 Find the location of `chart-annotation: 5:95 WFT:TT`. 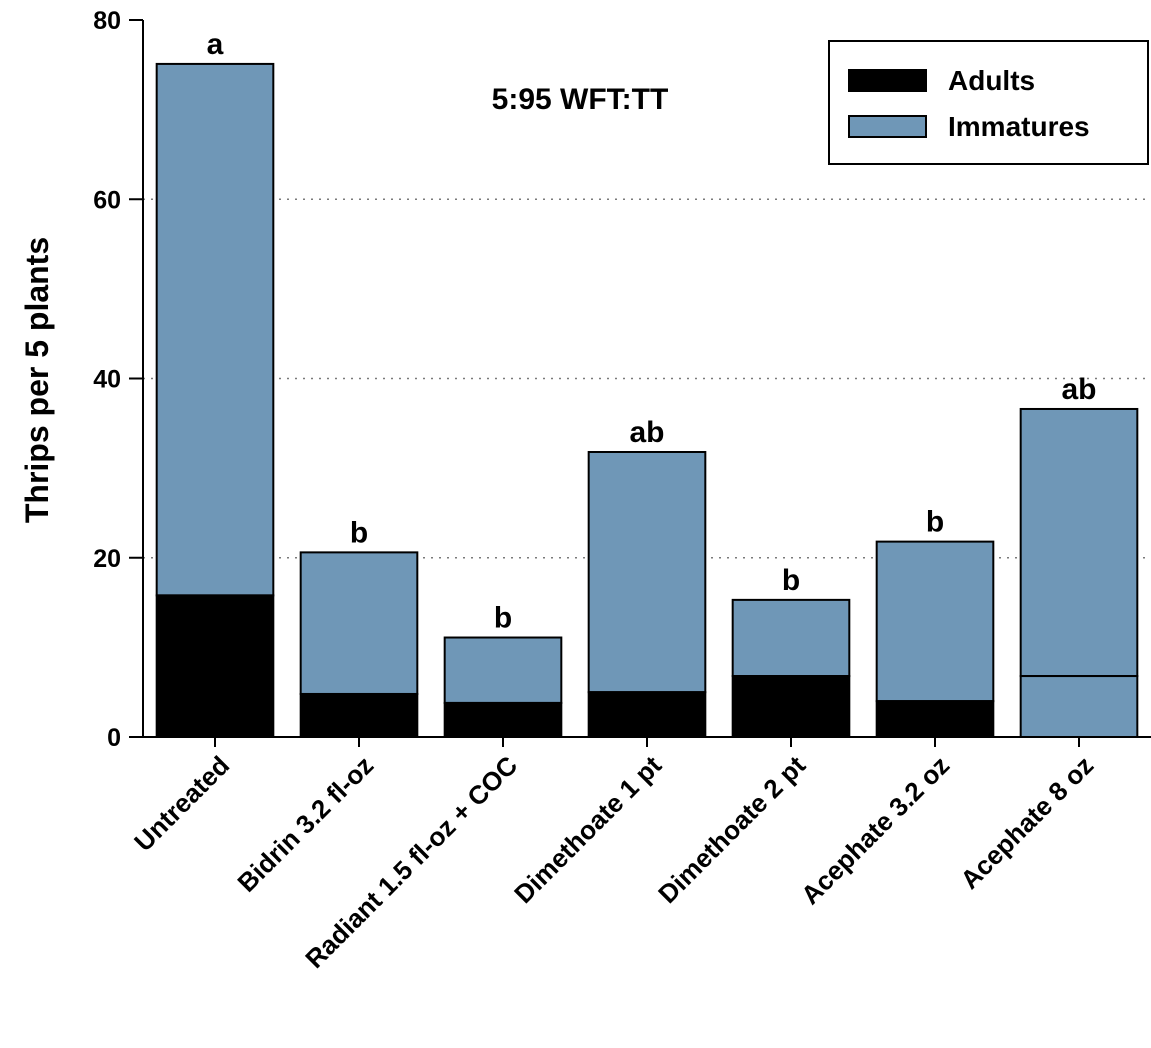

chart-annotation: 5:95 WFT:TT is located at coordinates (580, 99).